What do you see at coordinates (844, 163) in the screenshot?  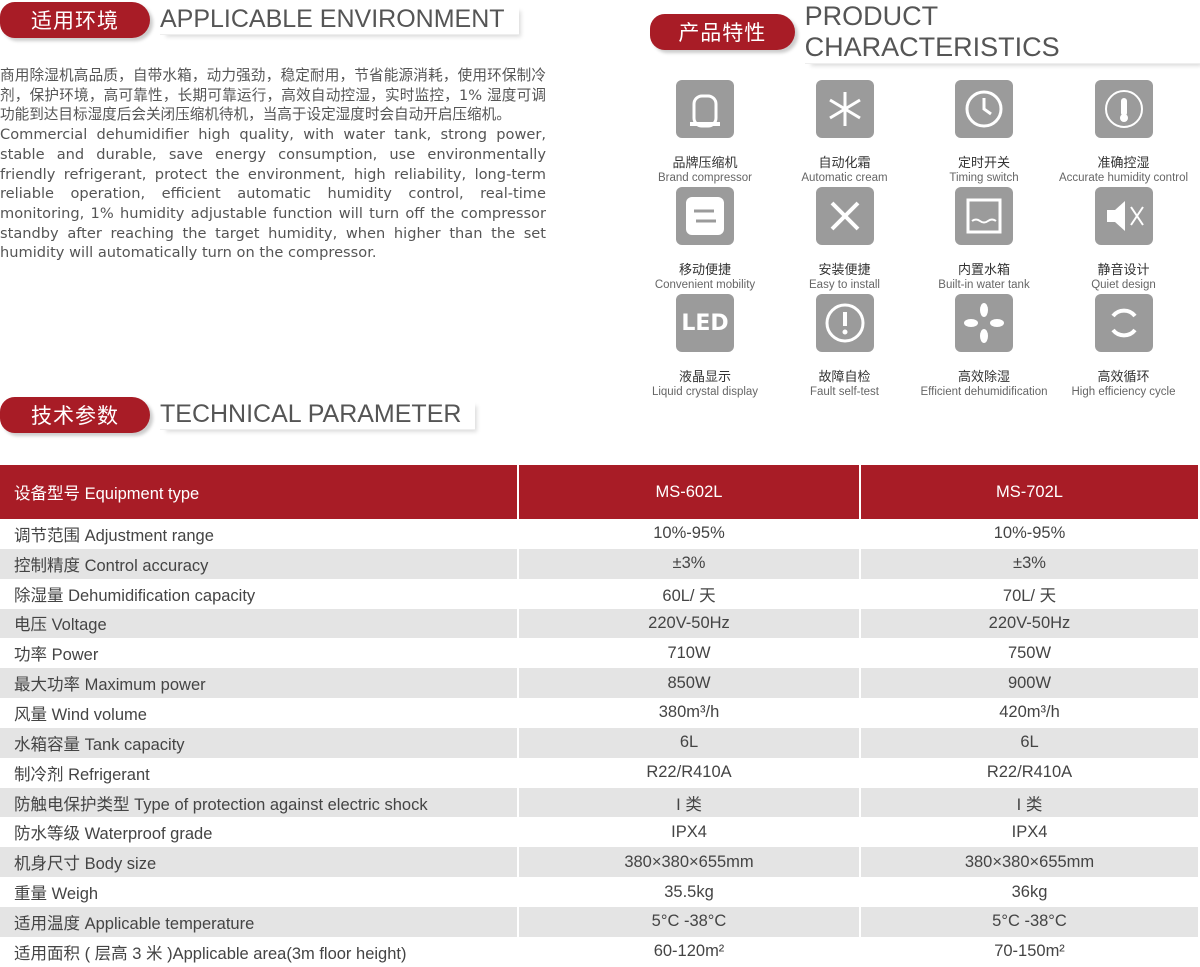 I see `feature-label-cn: 自动化霜` at bounding box center [844, 163].